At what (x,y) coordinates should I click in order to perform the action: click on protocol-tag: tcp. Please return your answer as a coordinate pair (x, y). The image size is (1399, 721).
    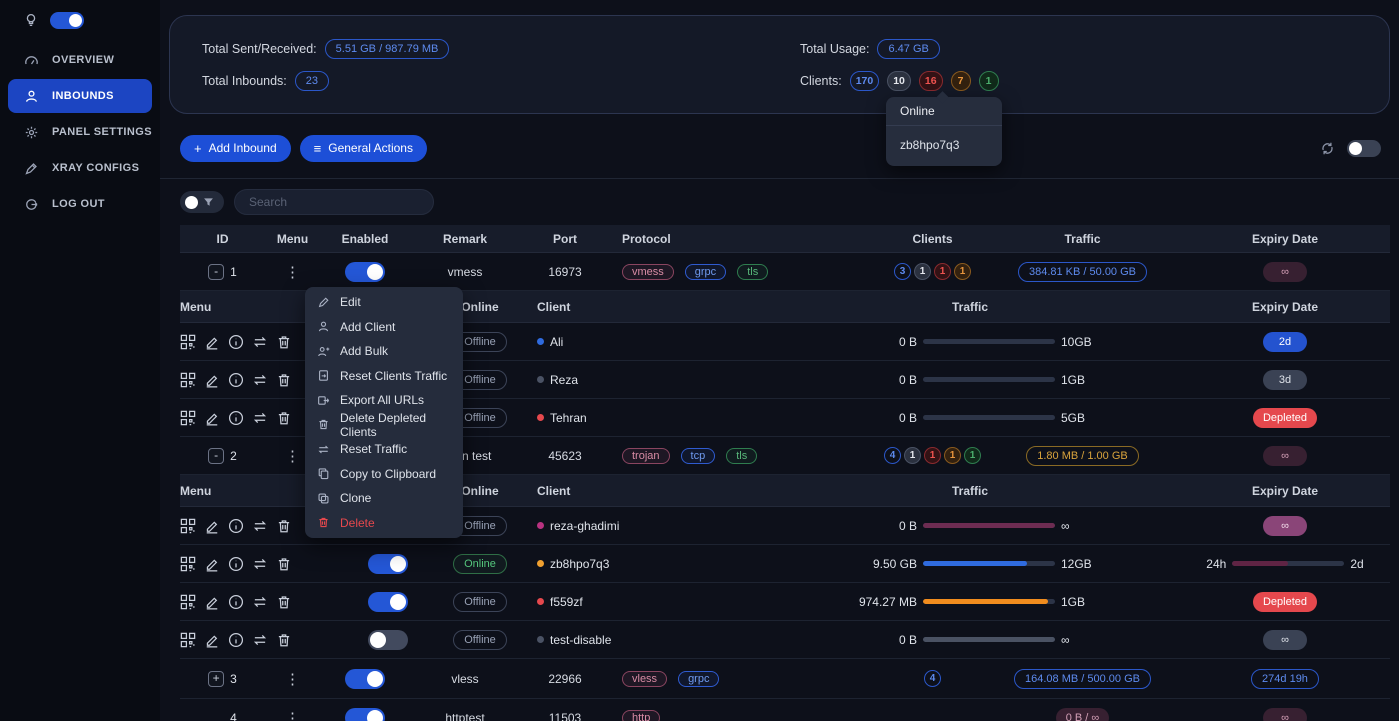
    Looking at the image, I should click on (698, 455).